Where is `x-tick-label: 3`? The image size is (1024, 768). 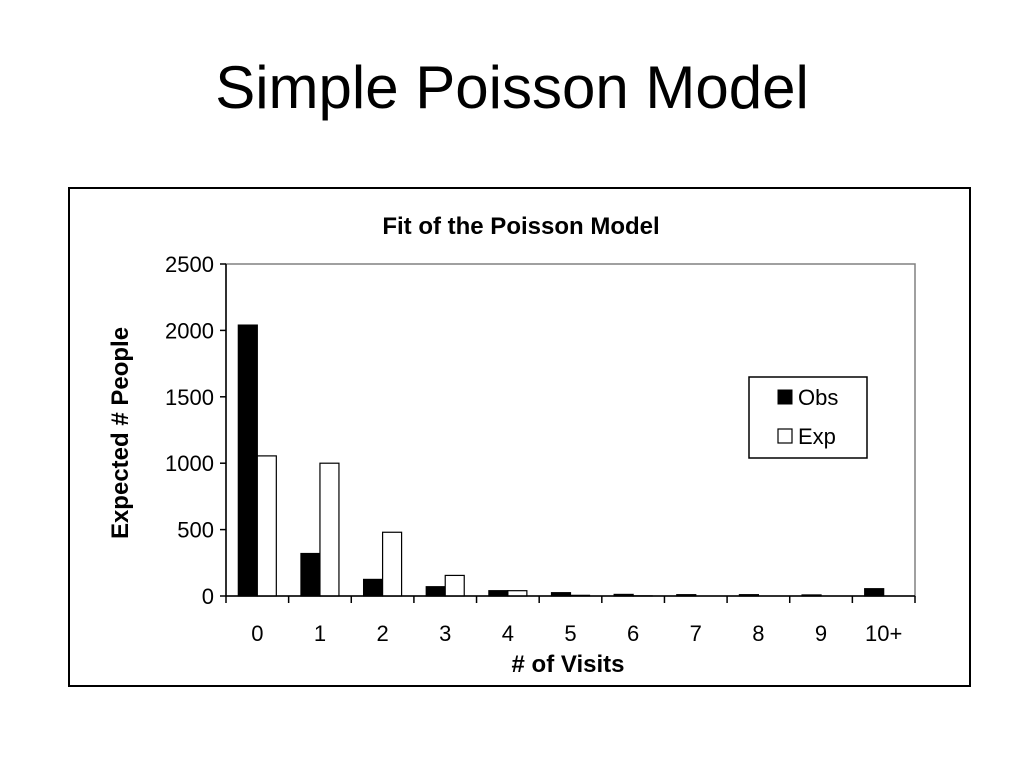
x-tick-label: 3 is located at coordinates (445, 633).